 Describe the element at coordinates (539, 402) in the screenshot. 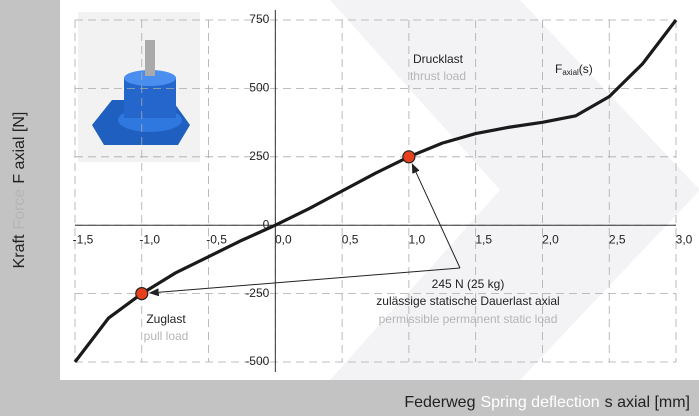

I see `x-label-part: Spring deflection` at that location.